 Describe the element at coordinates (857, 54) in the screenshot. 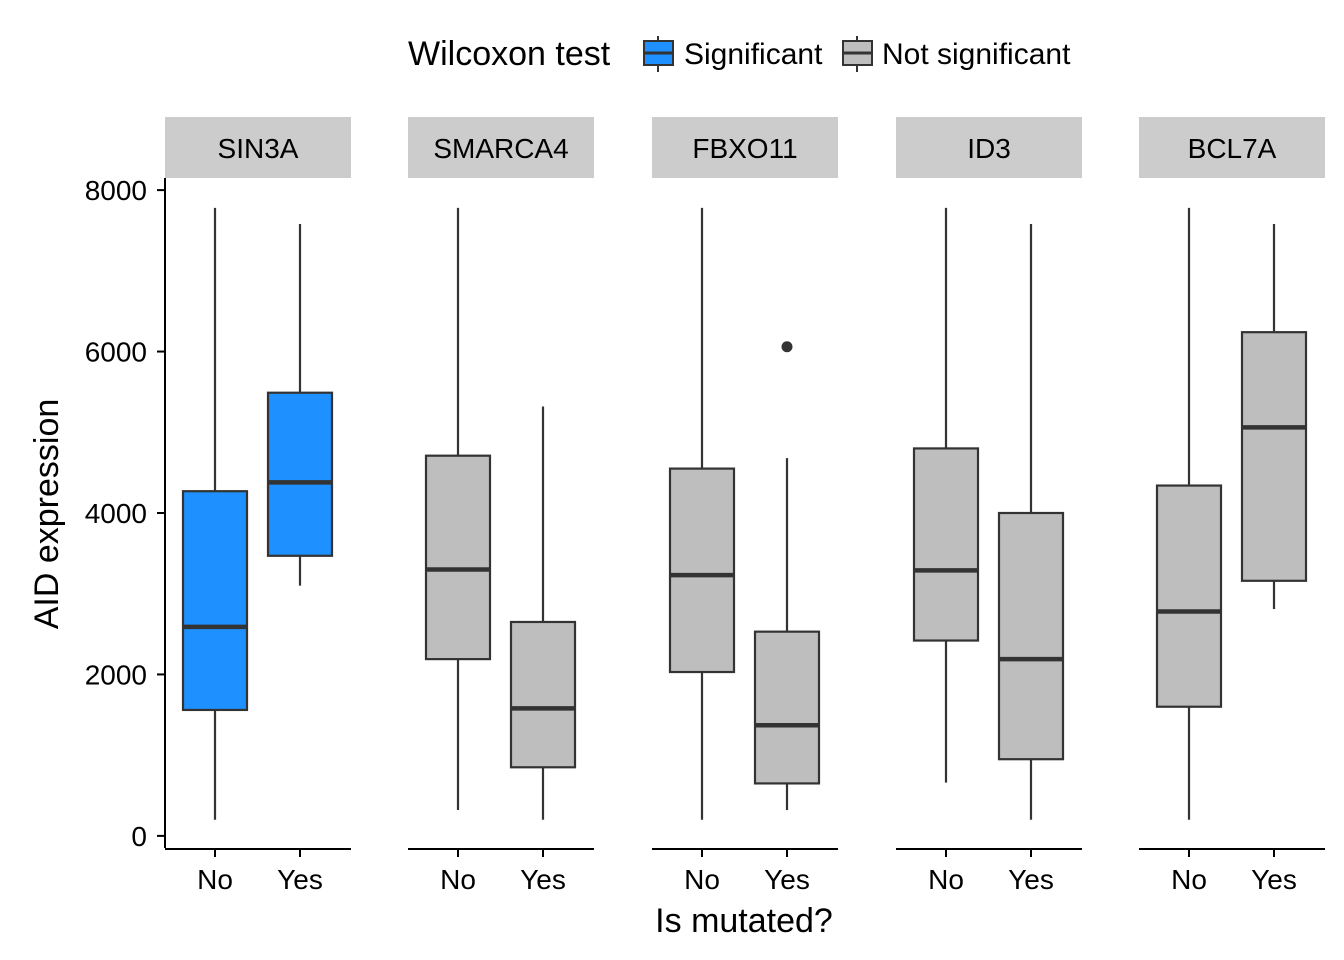

I see `legend-key-not-significant` at that location.